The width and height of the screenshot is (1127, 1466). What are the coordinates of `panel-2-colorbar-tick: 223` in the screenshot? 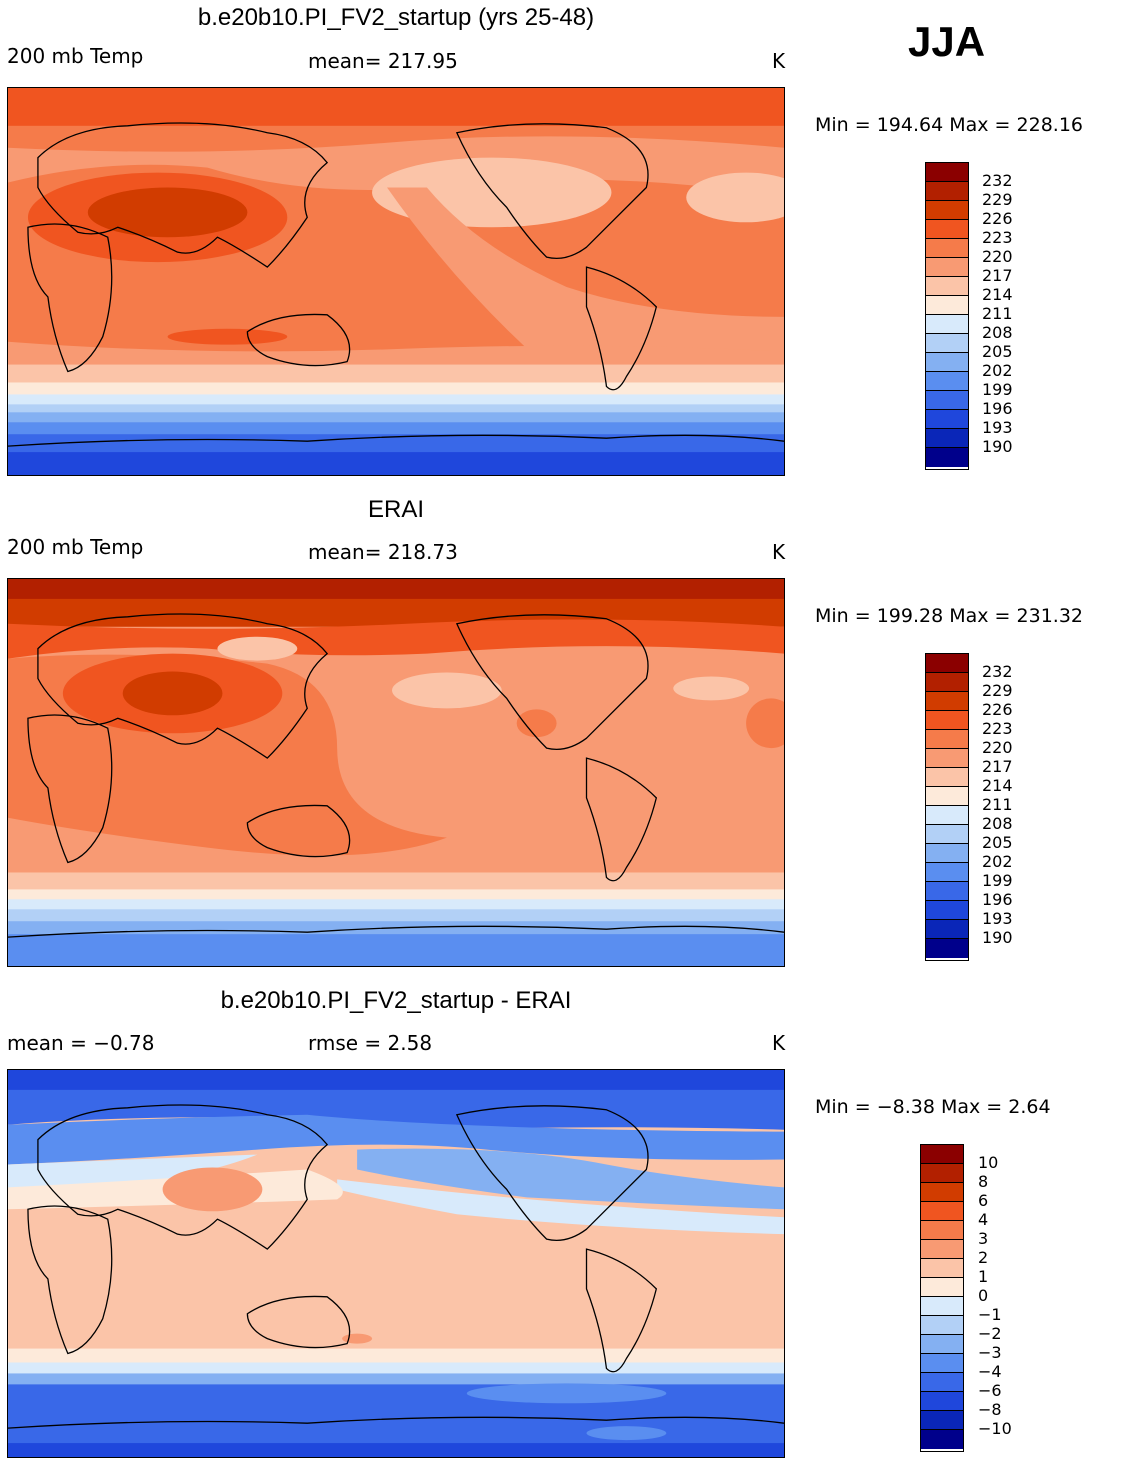 It's located at (997, 728).